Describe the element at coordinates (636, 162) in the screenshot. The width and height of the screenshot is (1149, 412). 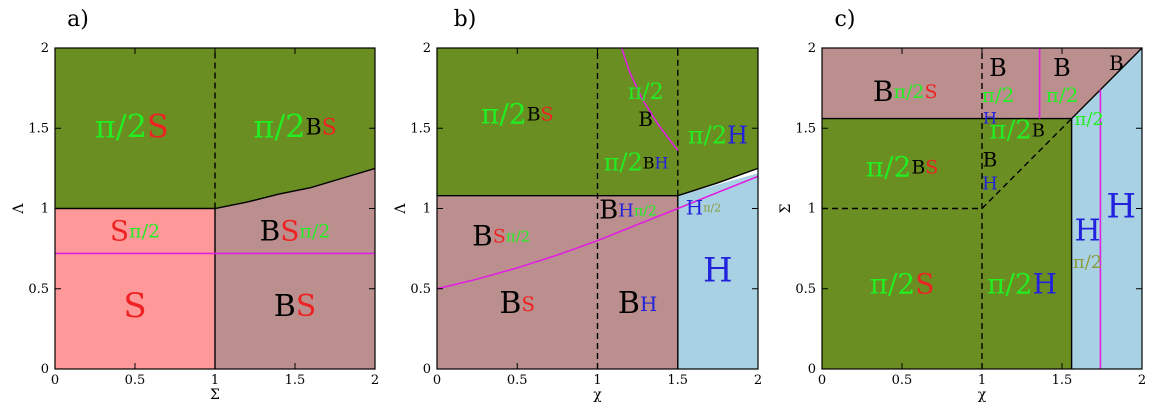
I see `region-label: π/2BH` at that location.